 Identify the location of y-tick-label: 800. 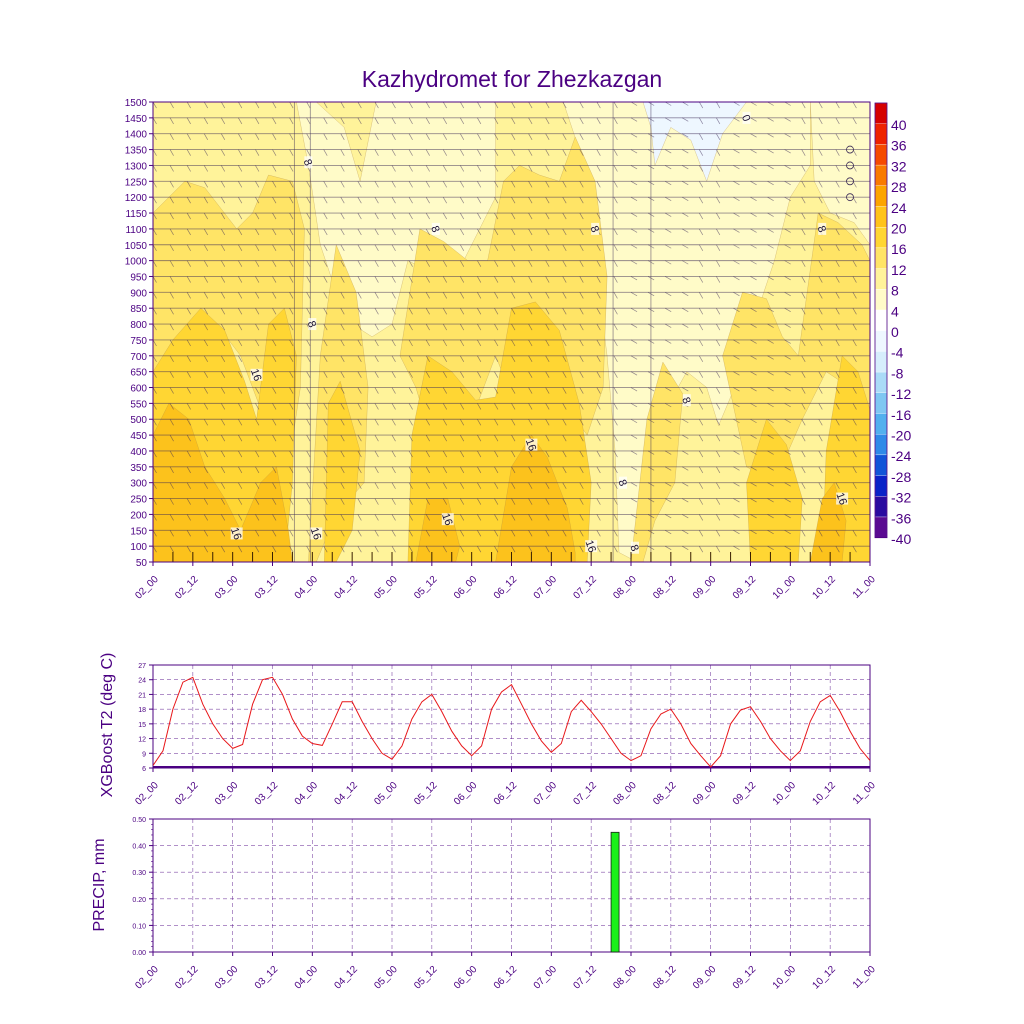
(138, 325).